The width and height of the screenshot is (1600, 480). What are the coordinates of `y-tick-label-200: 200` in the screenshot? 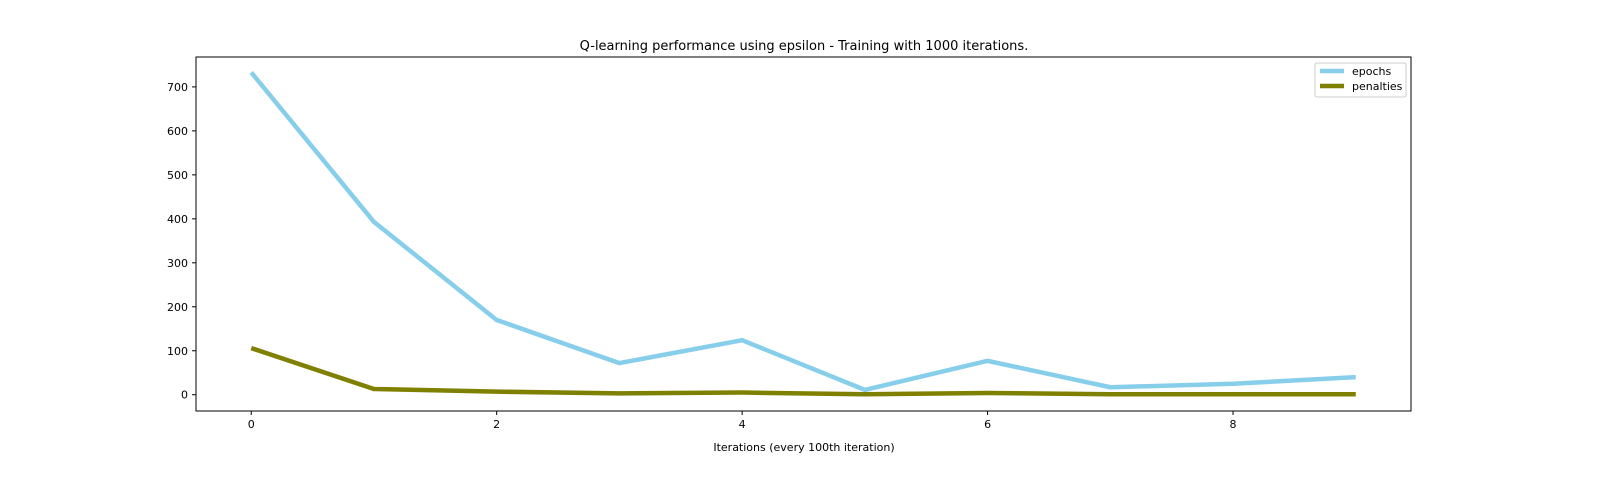 It's located at (177, 307).